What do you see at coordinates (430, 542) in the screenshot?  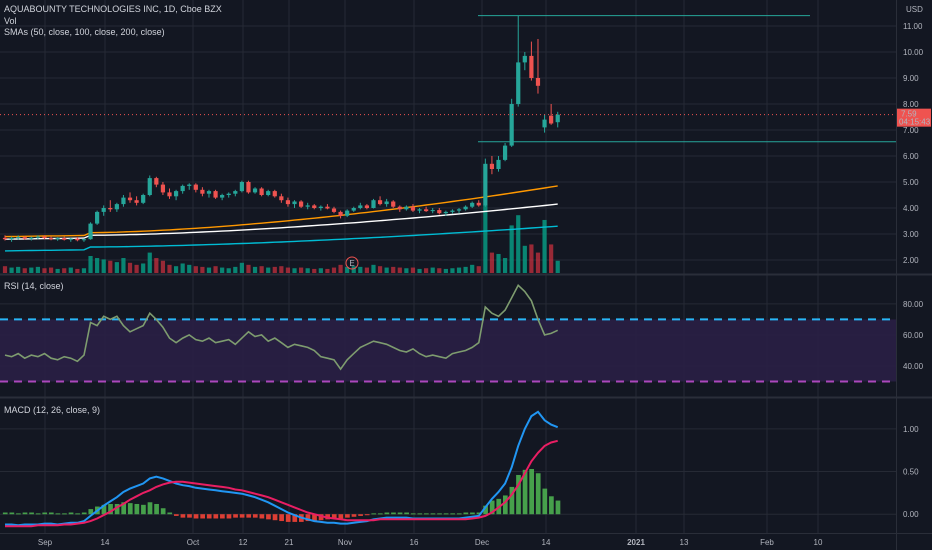 I see `time-axis: Sep 14 Oct 12 21 Nov 16 Dec 14 2021 13 Feb 10` at bounding box center [430, 542].